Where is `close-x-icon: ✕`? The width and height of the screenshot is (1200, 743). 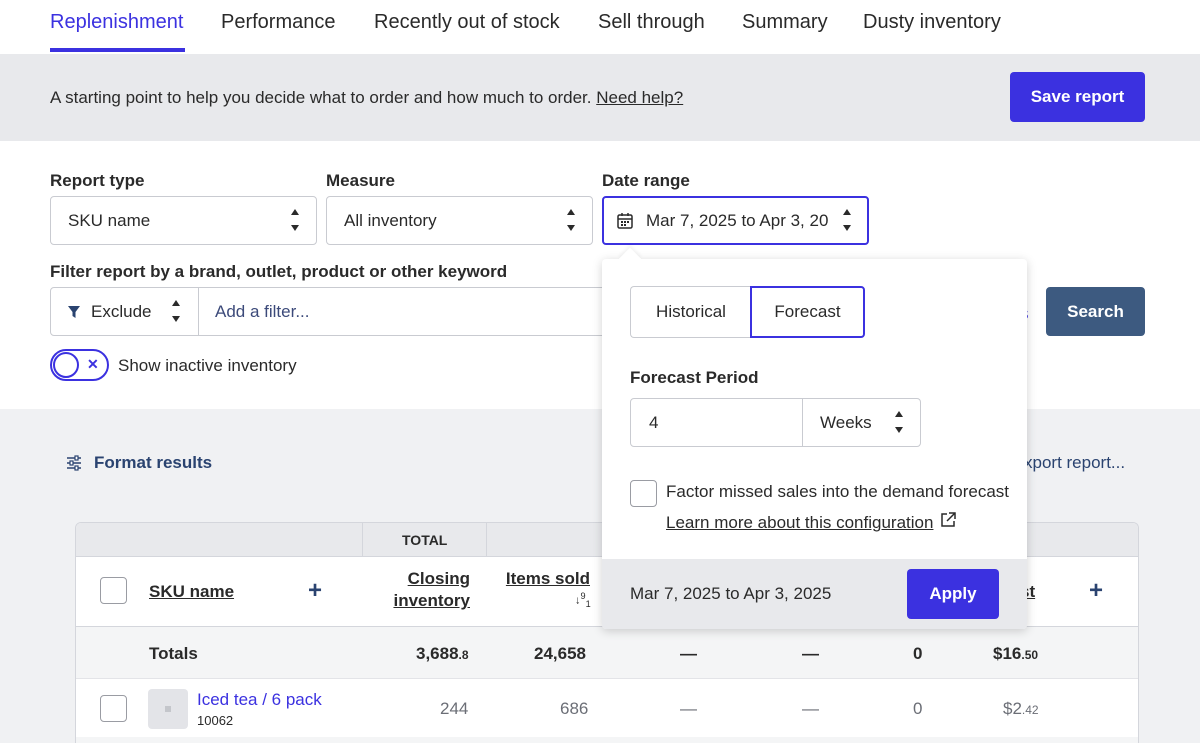 close-x-icon: ✕ is located at coordinates (93, 364).